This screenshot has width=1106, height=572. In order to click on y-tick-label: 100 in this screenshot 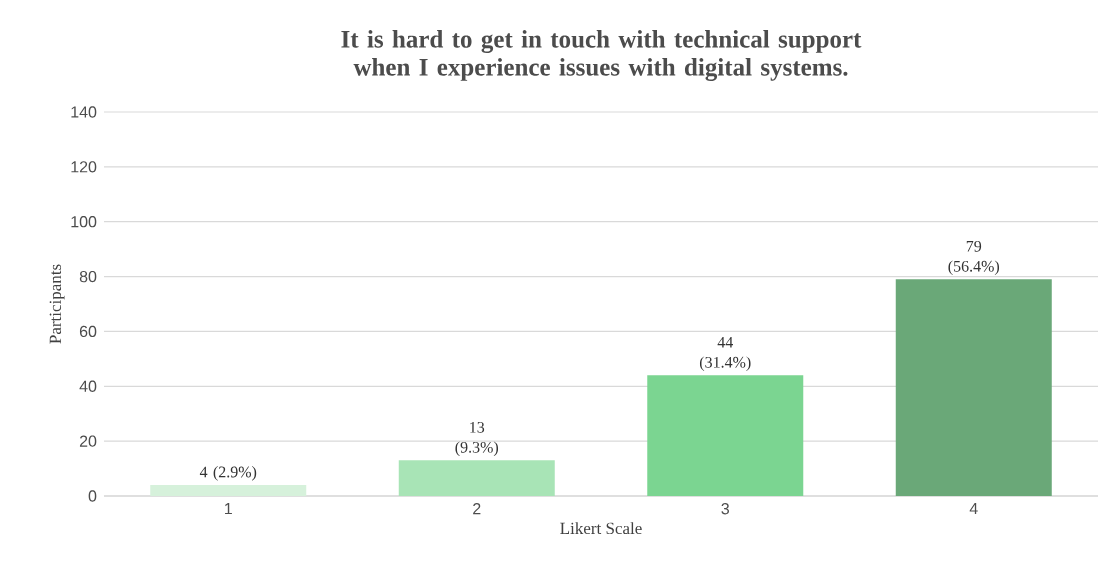, I will do `click(84, 222)`.